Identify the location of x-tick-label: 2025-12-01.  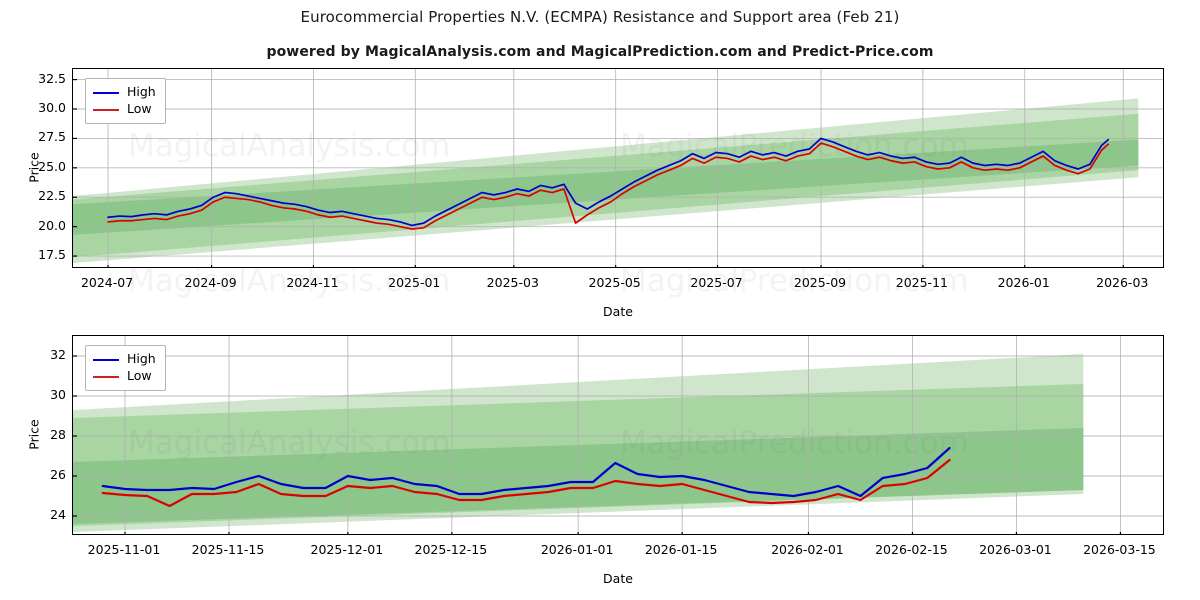
(347, 549).